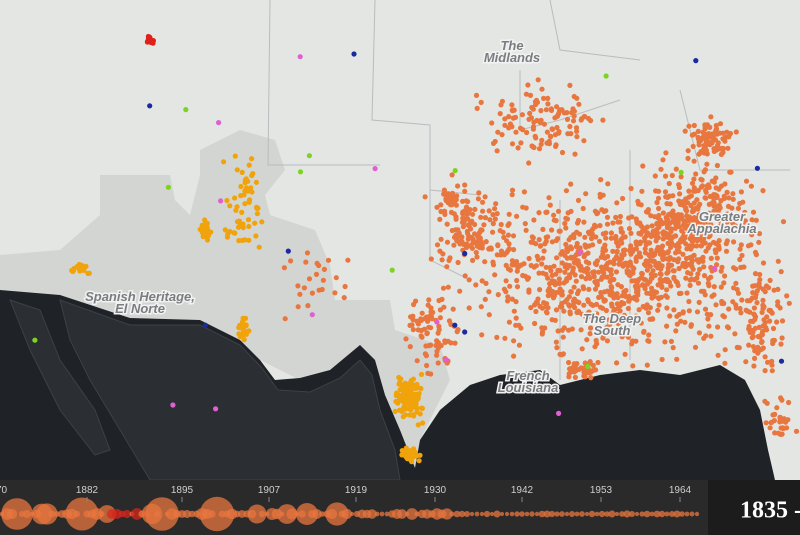 This screenshot has width=800, height=535. Describe the element at coordinates (4, 490) in the screenshot. I see `timeline-tick: 1870` at that location.